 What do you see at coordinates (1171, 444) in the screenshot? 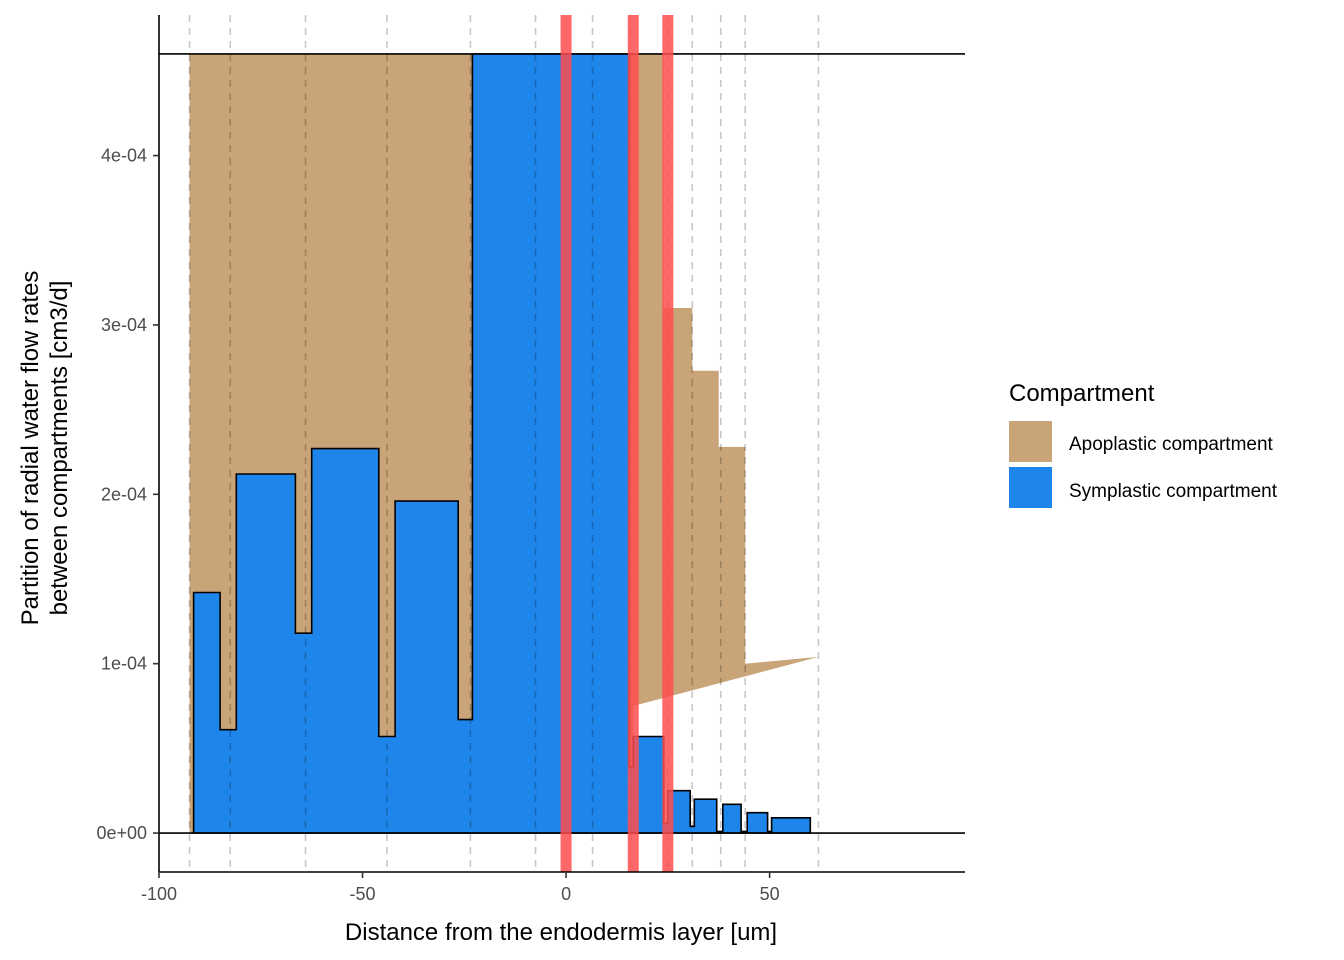
I see `legend-label-apoplastic: Apoplastic compartment` at bounding box center [1171, 444].